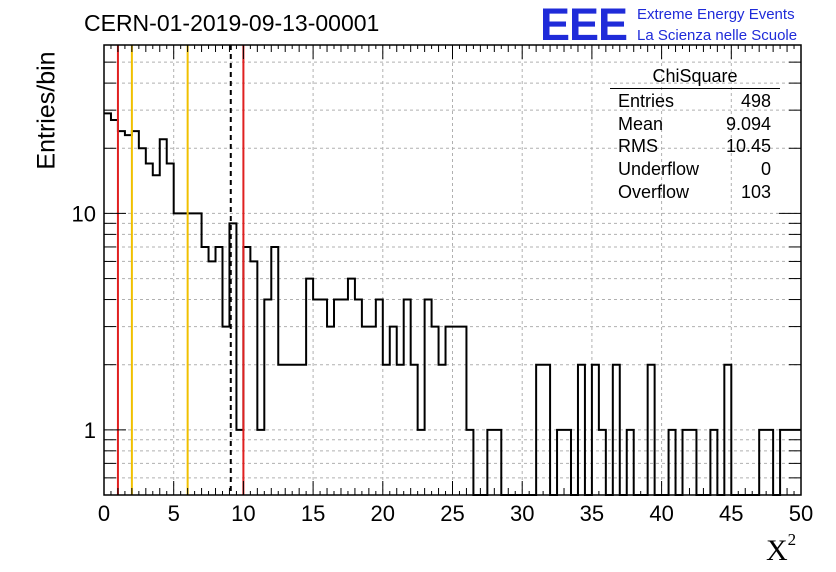 The height and width of the screenshot is (572, 836). I want to click on stats-row-mean: Mean 9.094, so click(695, 124).